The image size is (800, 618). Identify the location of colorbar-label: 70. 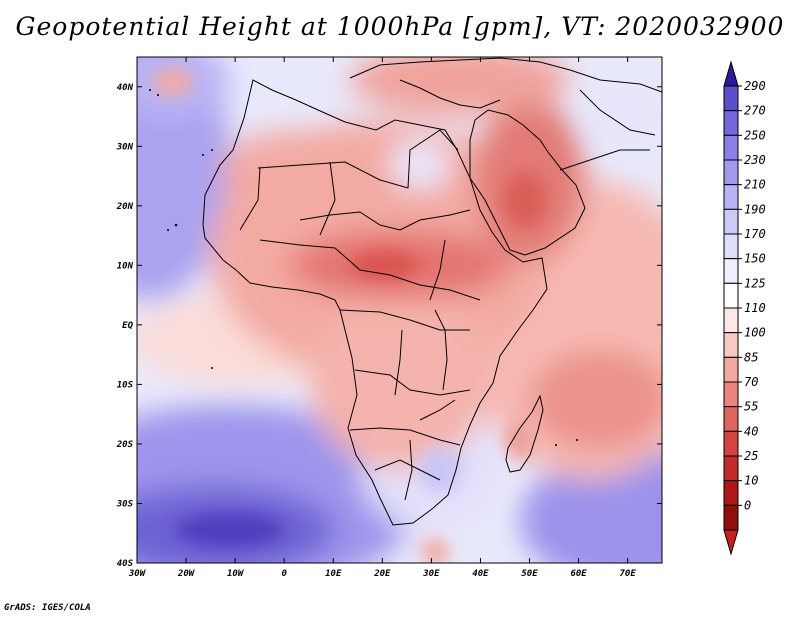
(751, 382).